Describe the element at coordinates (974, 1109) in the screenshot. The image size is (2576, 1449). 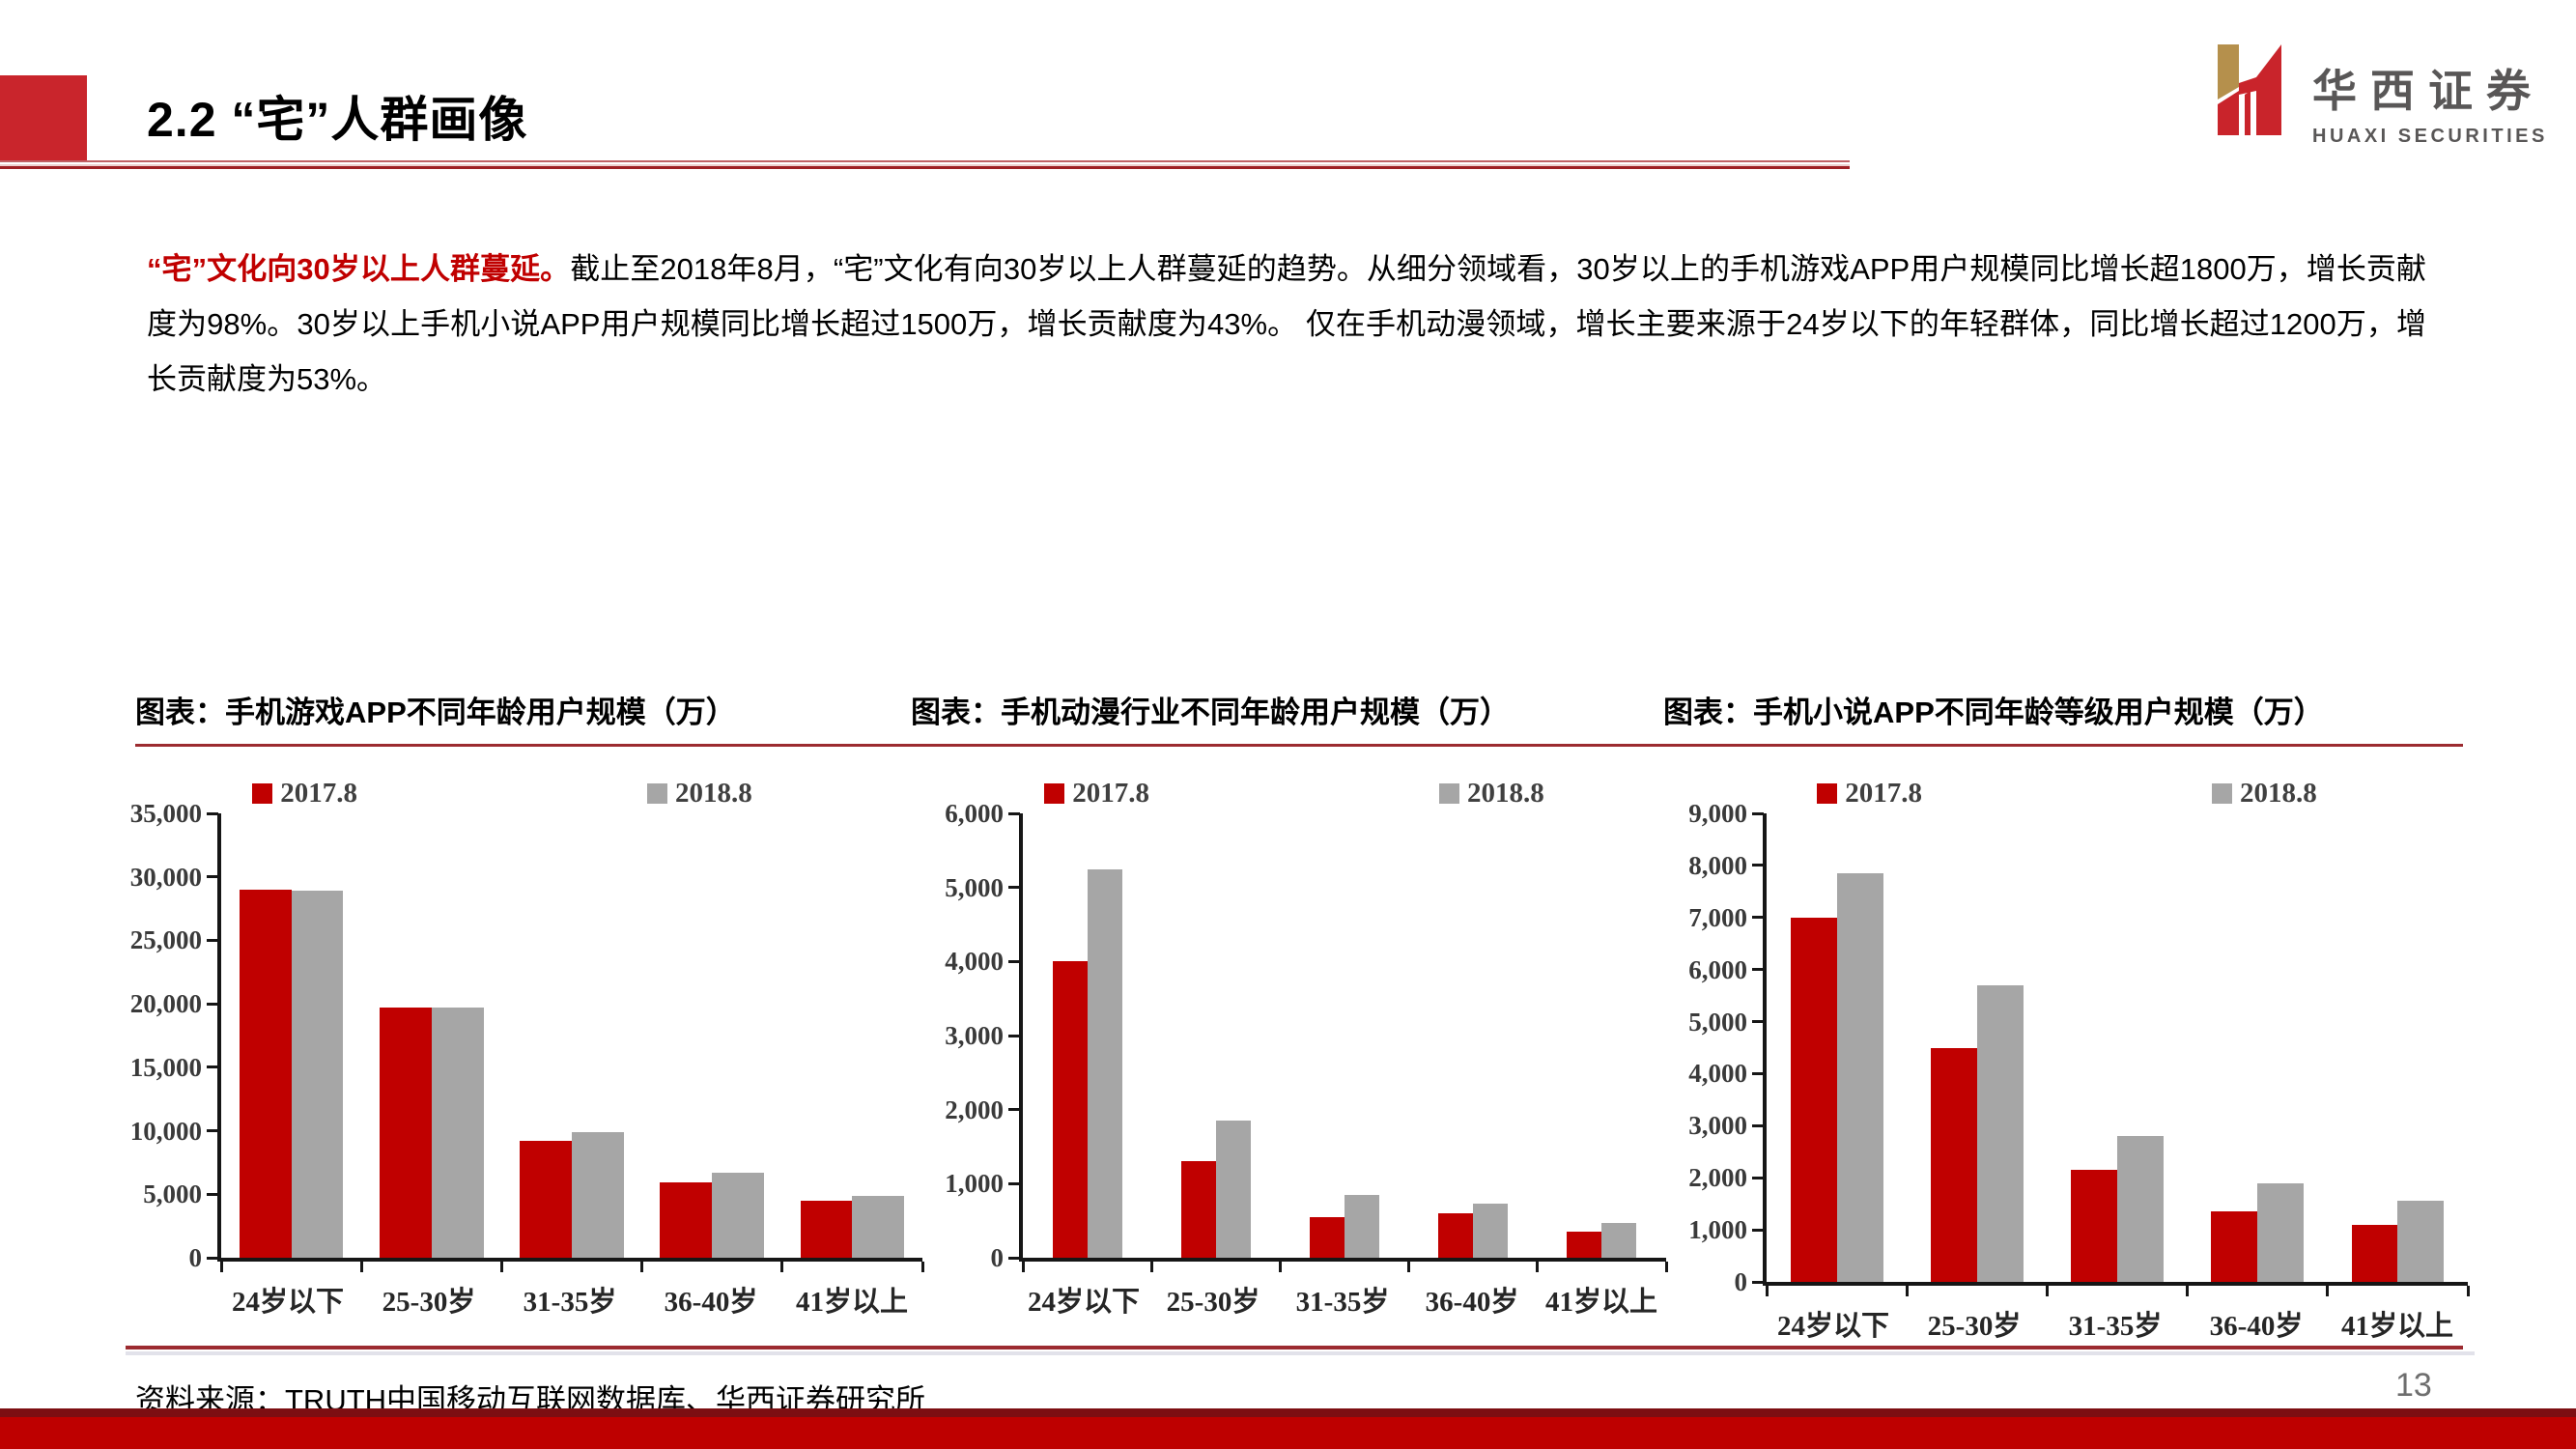
I see `y-tick-label: 2,000` at that location.